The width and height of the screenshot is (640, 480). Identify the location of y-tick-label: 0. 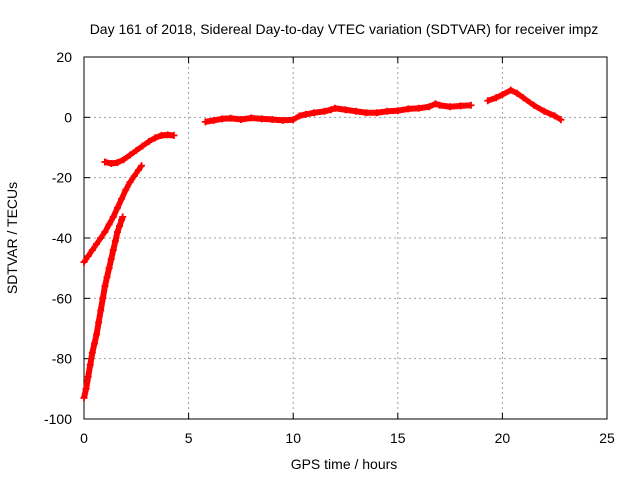
(68, 117).